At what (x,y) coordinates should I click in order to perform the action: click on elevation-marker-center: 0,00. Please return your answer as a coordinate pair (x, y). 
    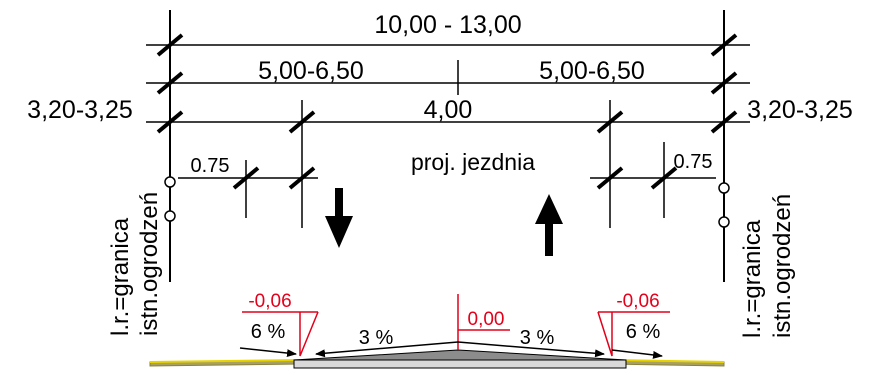
    Looking at the image, I should click on (483, 322).